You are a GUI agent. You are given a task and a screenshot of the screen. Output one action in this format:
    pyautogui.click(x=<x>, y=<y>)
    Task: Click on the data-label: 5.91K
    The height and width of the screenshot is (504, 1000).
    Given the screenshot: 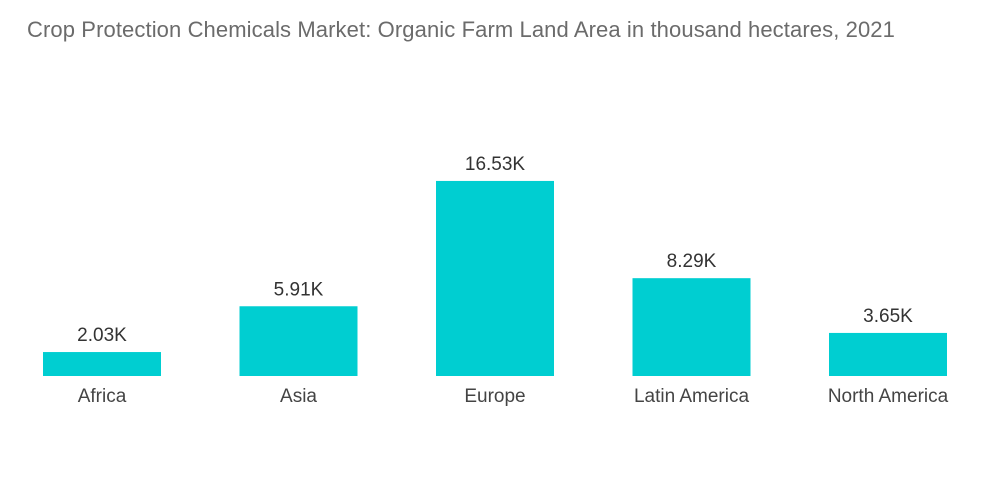 What is the action you would take?
    pyautogui.click(x=299, y=289)
    